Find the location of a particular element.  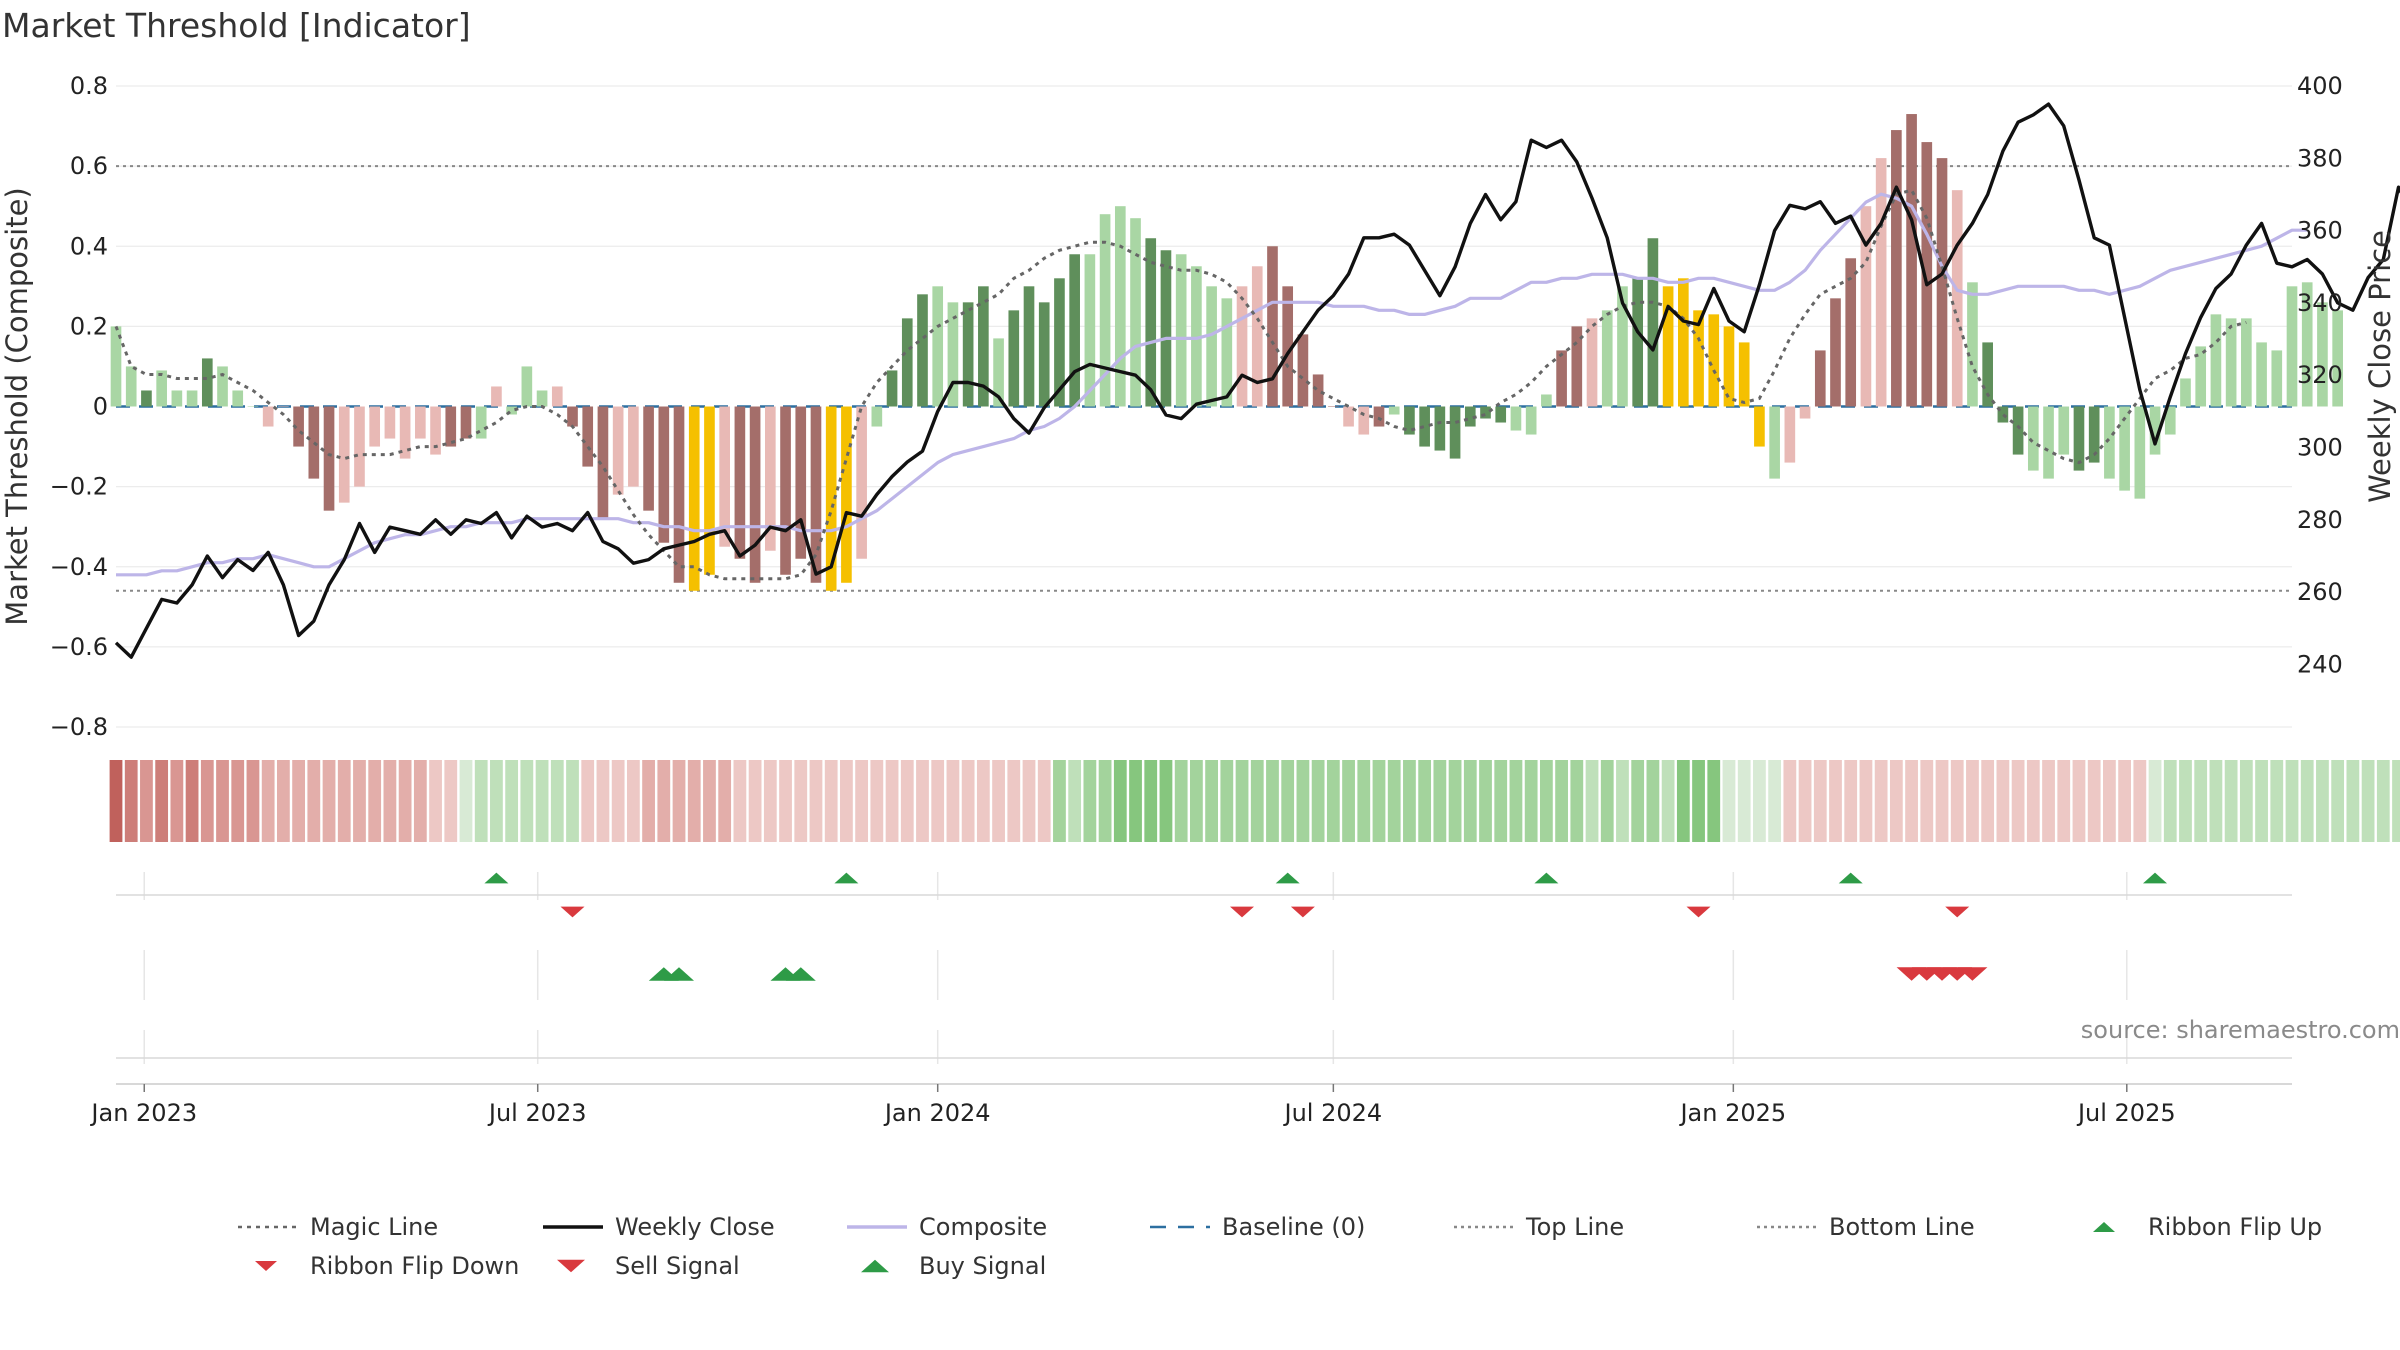

legend-label: Composite is located at coordinates (983, 1227).